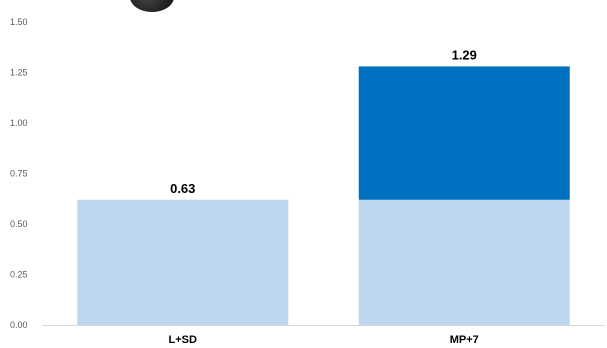  I want to click on data-label: 1.29, so click(464, 54).